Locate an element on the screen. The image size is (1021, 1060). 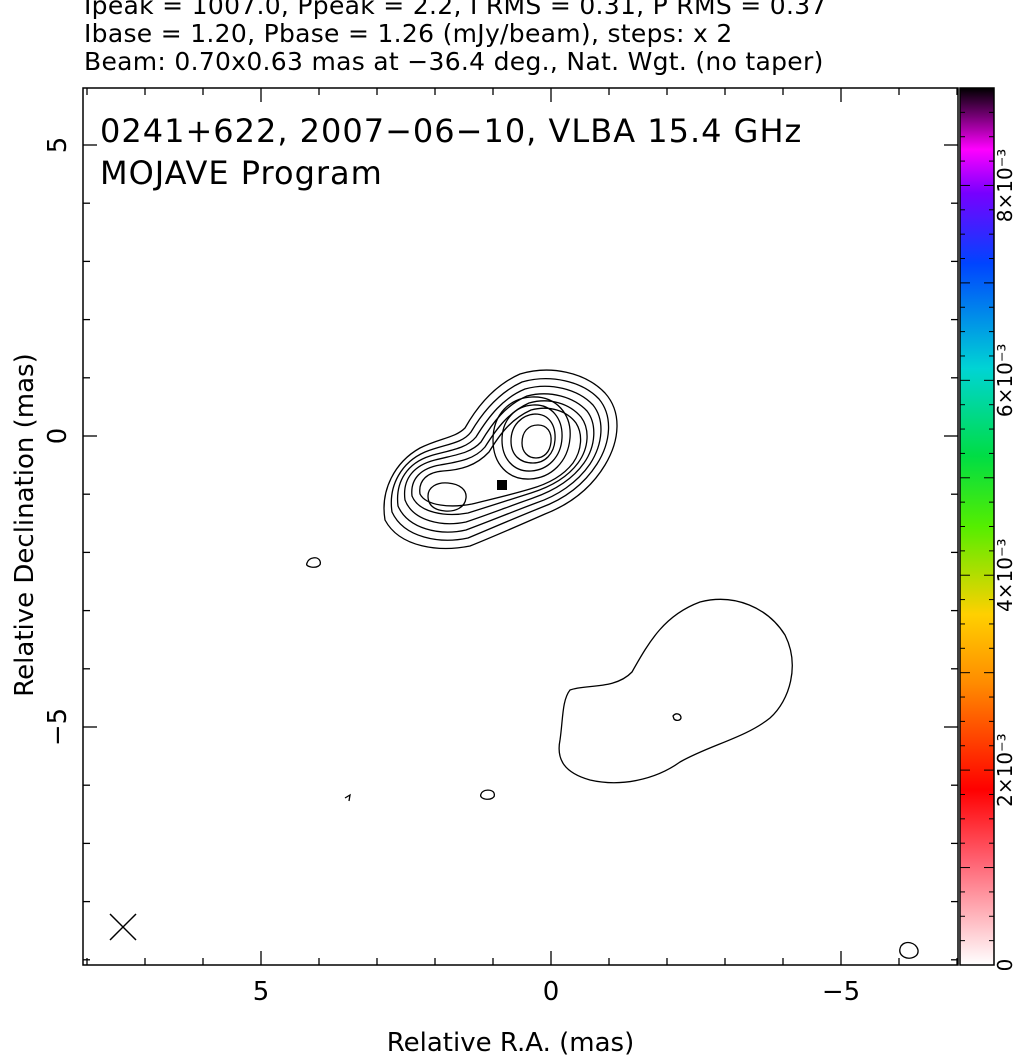
colorbar-tick-label: 4×10⁻³ is located at coordinates (1005, 575).